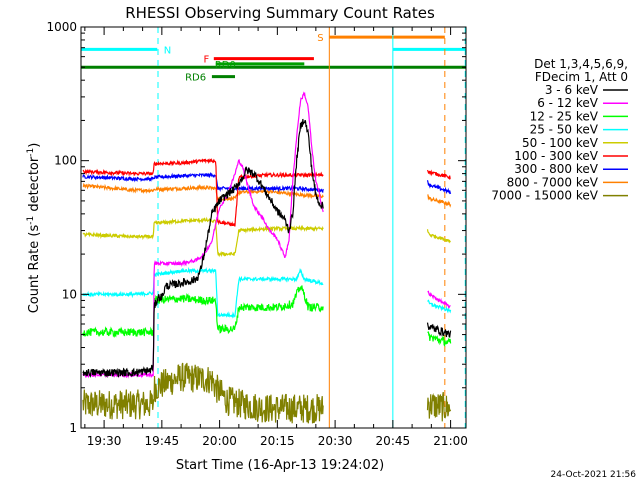 Image resolution: width=640 pixels, height=480 pixels. What do you see at coordinates (280, 465) in the screenshot?
I see `x-axis-label: Start Time (16-Apr-13 19:24:02)` at bounding box center [280, 465].